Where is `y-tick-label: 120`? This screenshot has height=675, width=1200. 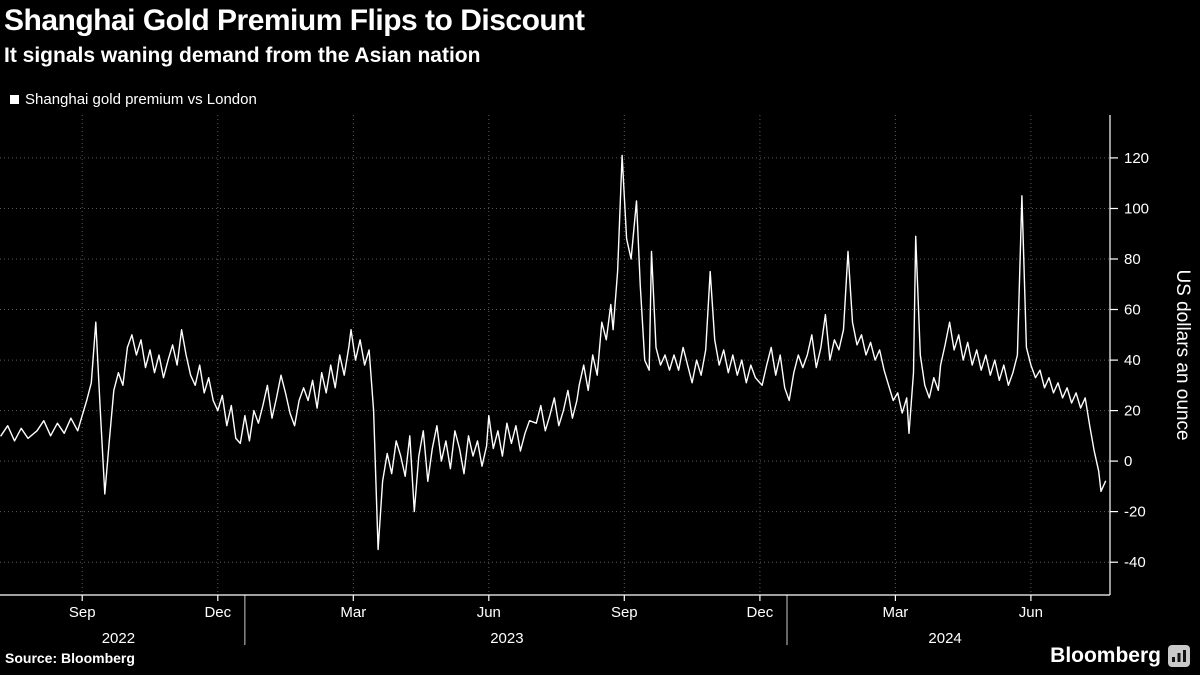
y-tick-label: 120 is located at coordinates (1136, 158).